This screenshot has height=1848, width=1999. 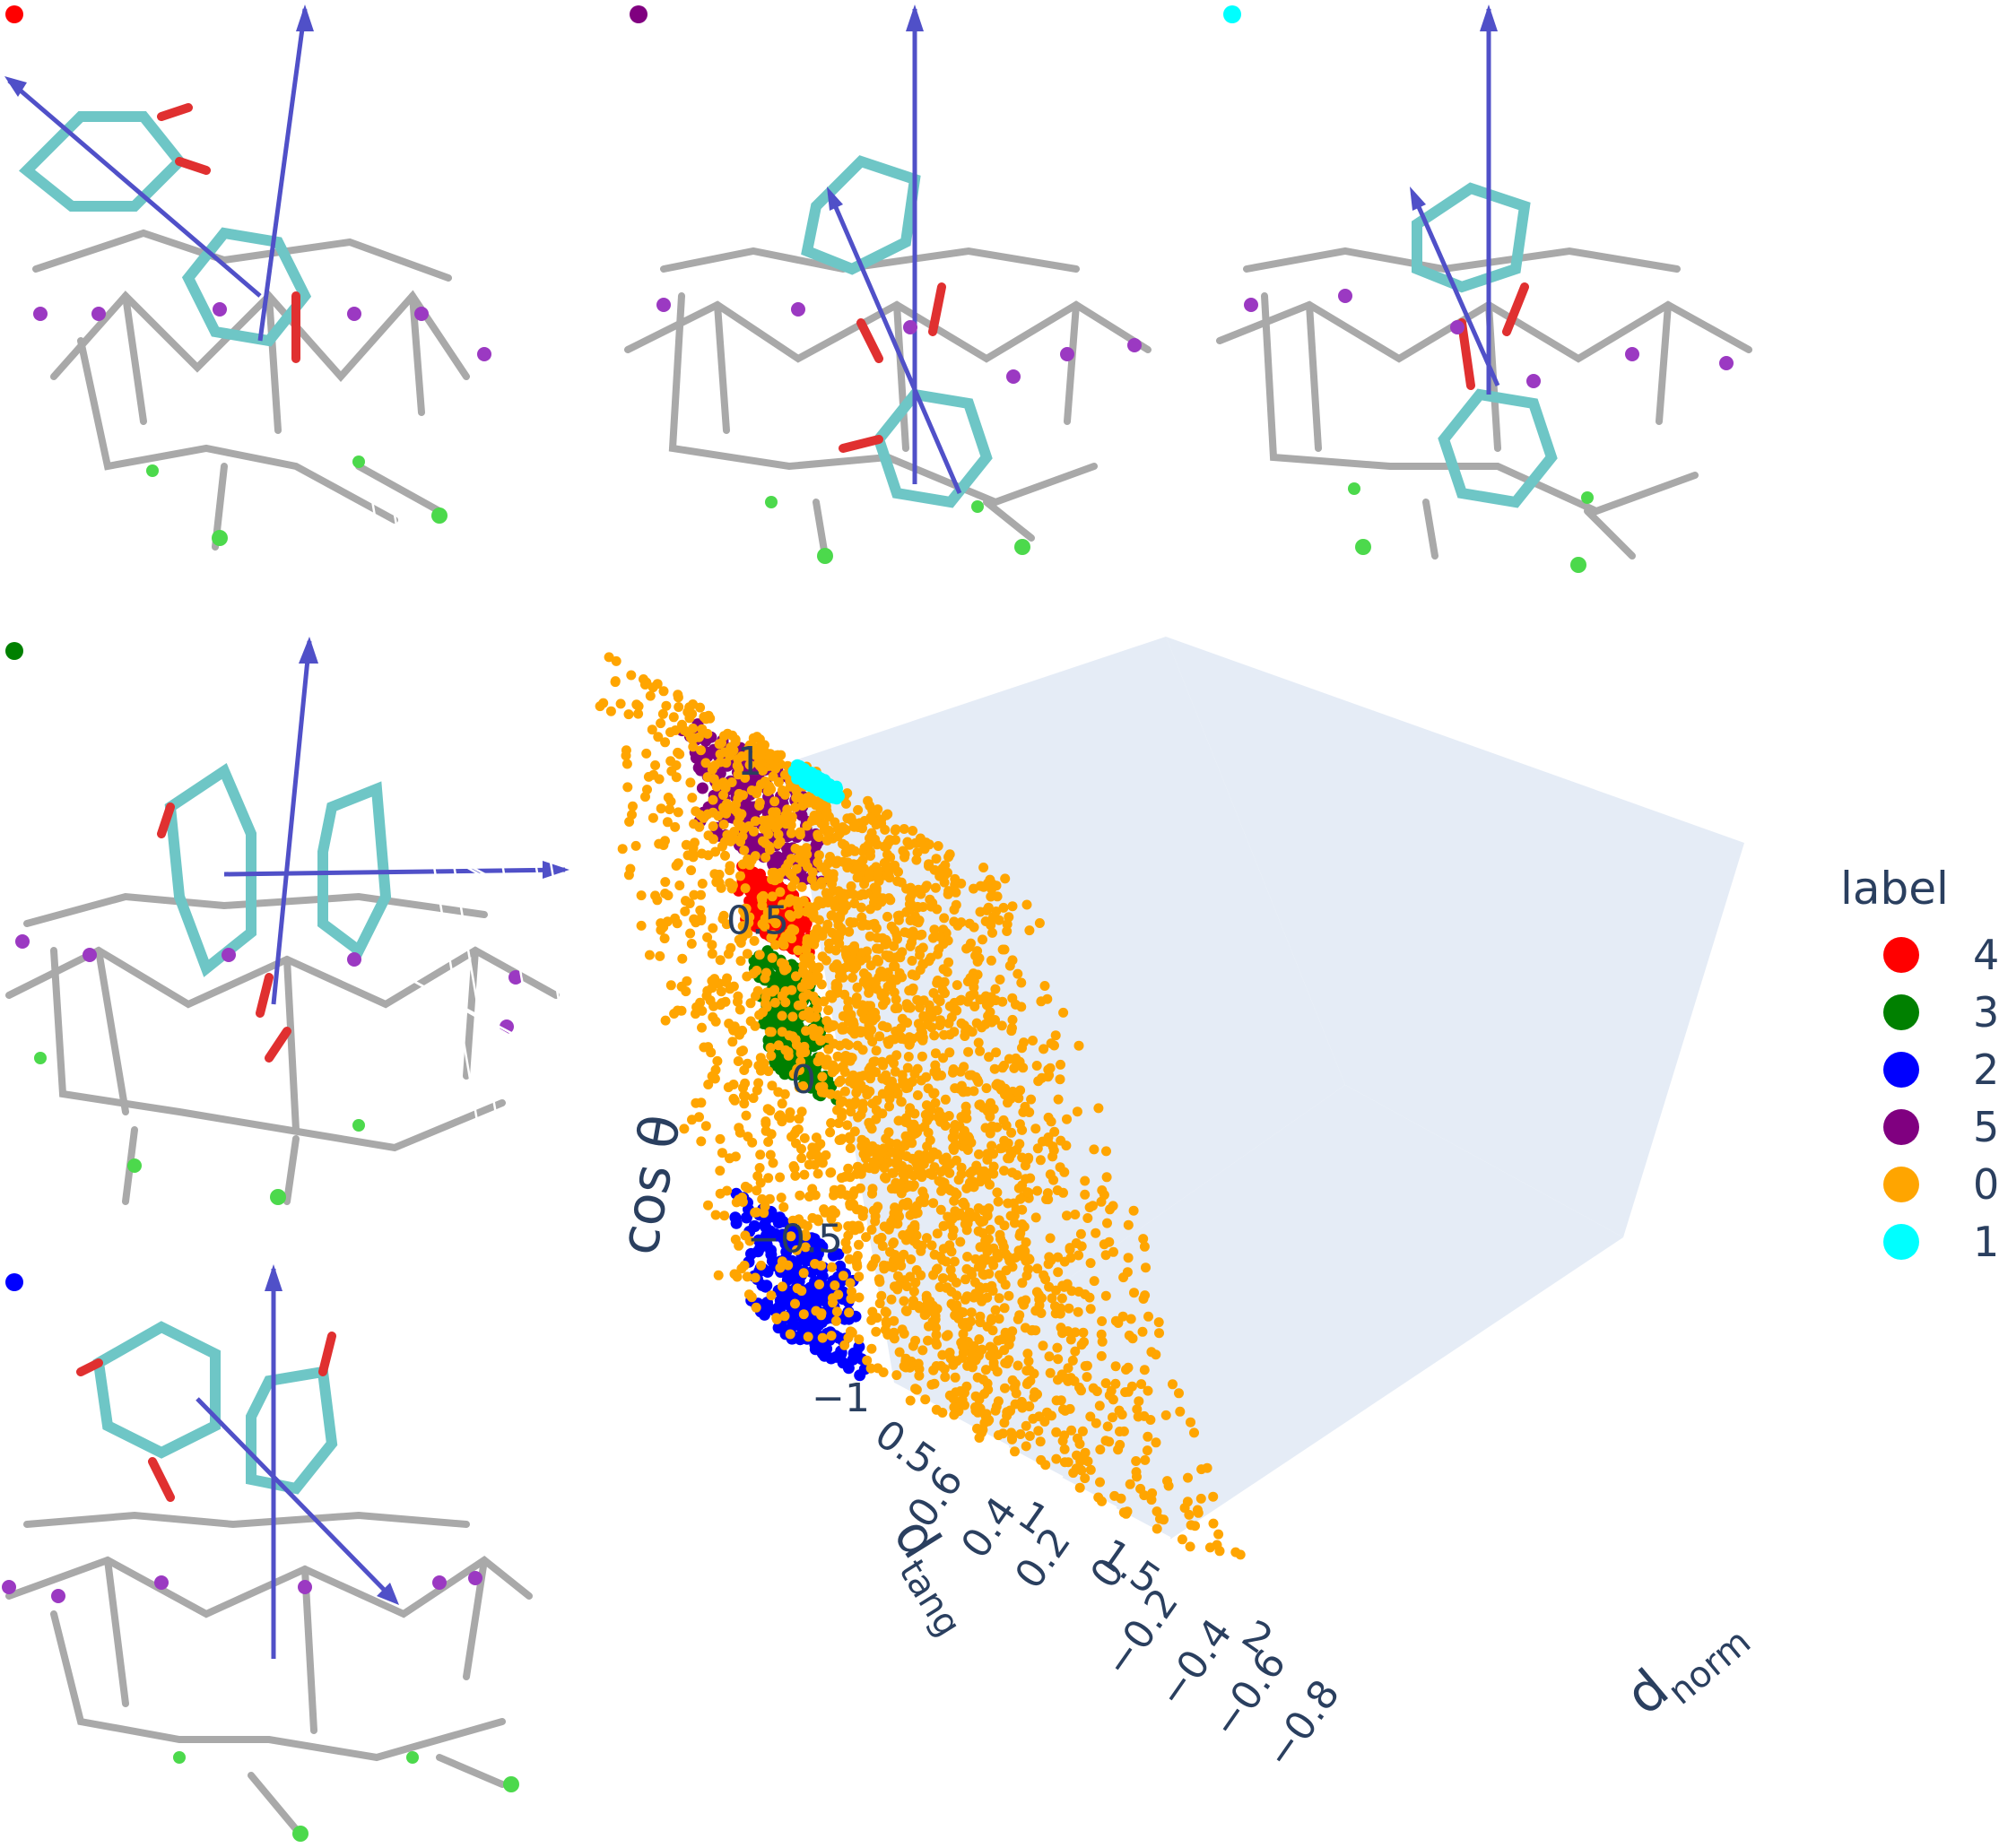 I want to click on legend-item-0: 0, so click(x=1941, y=1184).